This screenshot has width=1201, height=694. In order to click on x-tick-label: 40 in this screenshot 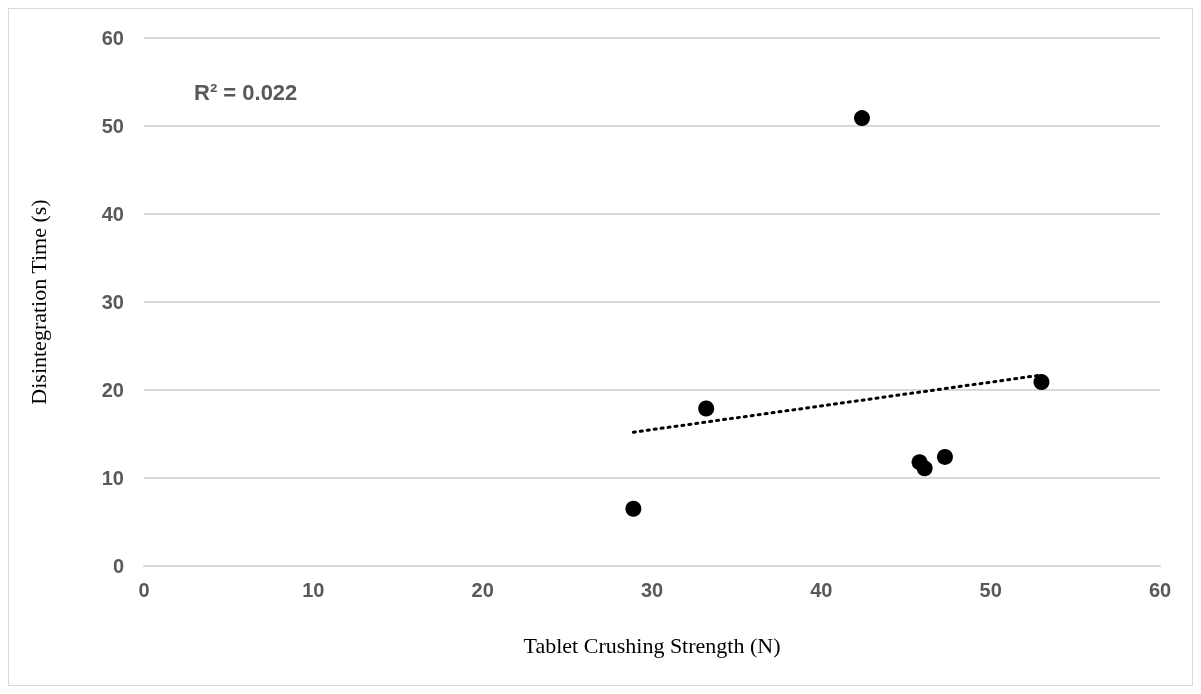, I will do `click(821, 590)`.